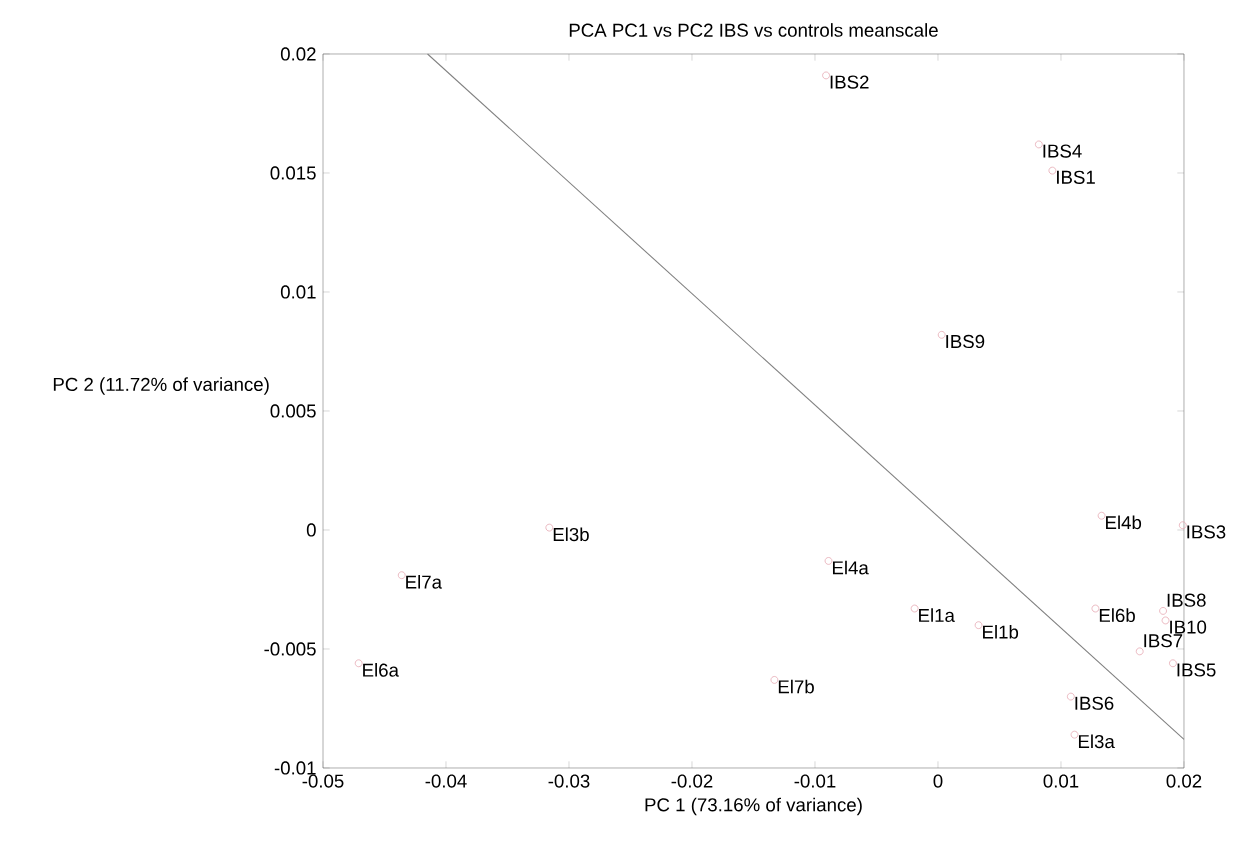  What do you see at coordinates (1096, 741) in the screenshot?
I see `annotation: El3a` at bounding box center [1096, 741].